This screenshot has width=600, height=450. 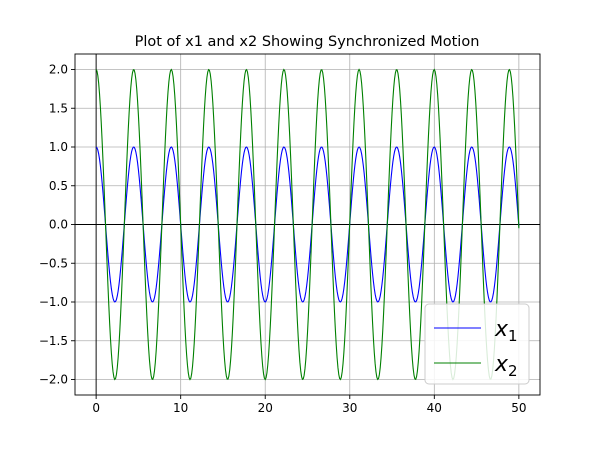 I want to click on y-tick-label: 0.0, so click(x=58, y=225).